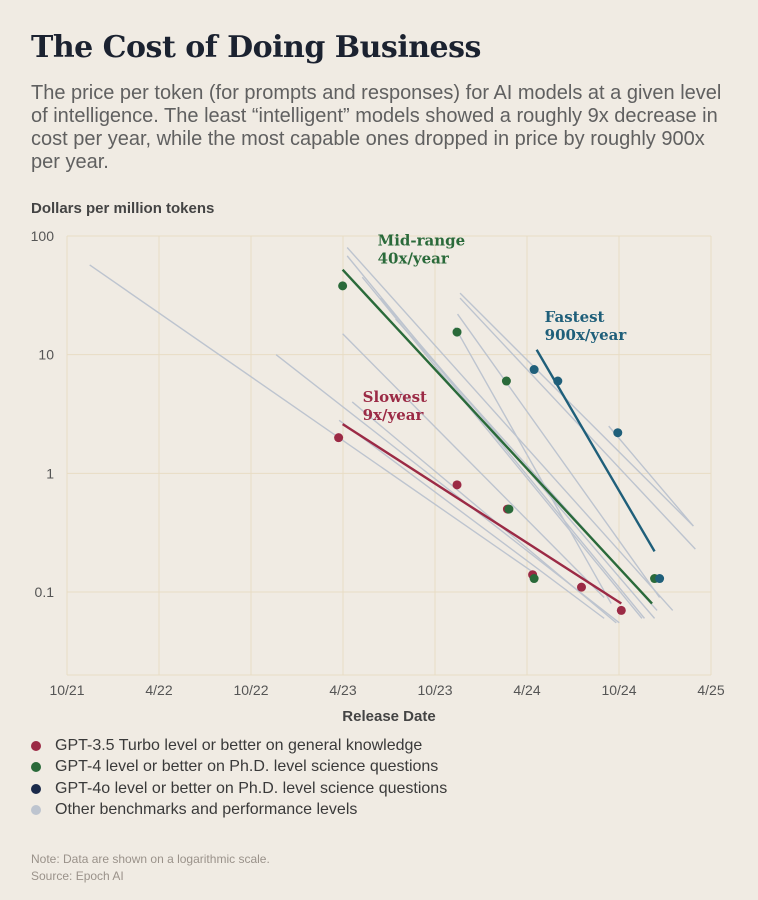 Image resolution: width=758 pixels, height=900 pixels. Describe the element at coordinates (422, 241) in the screenshot. I see `annotation-label-gpt4: Mid-range` at that location.